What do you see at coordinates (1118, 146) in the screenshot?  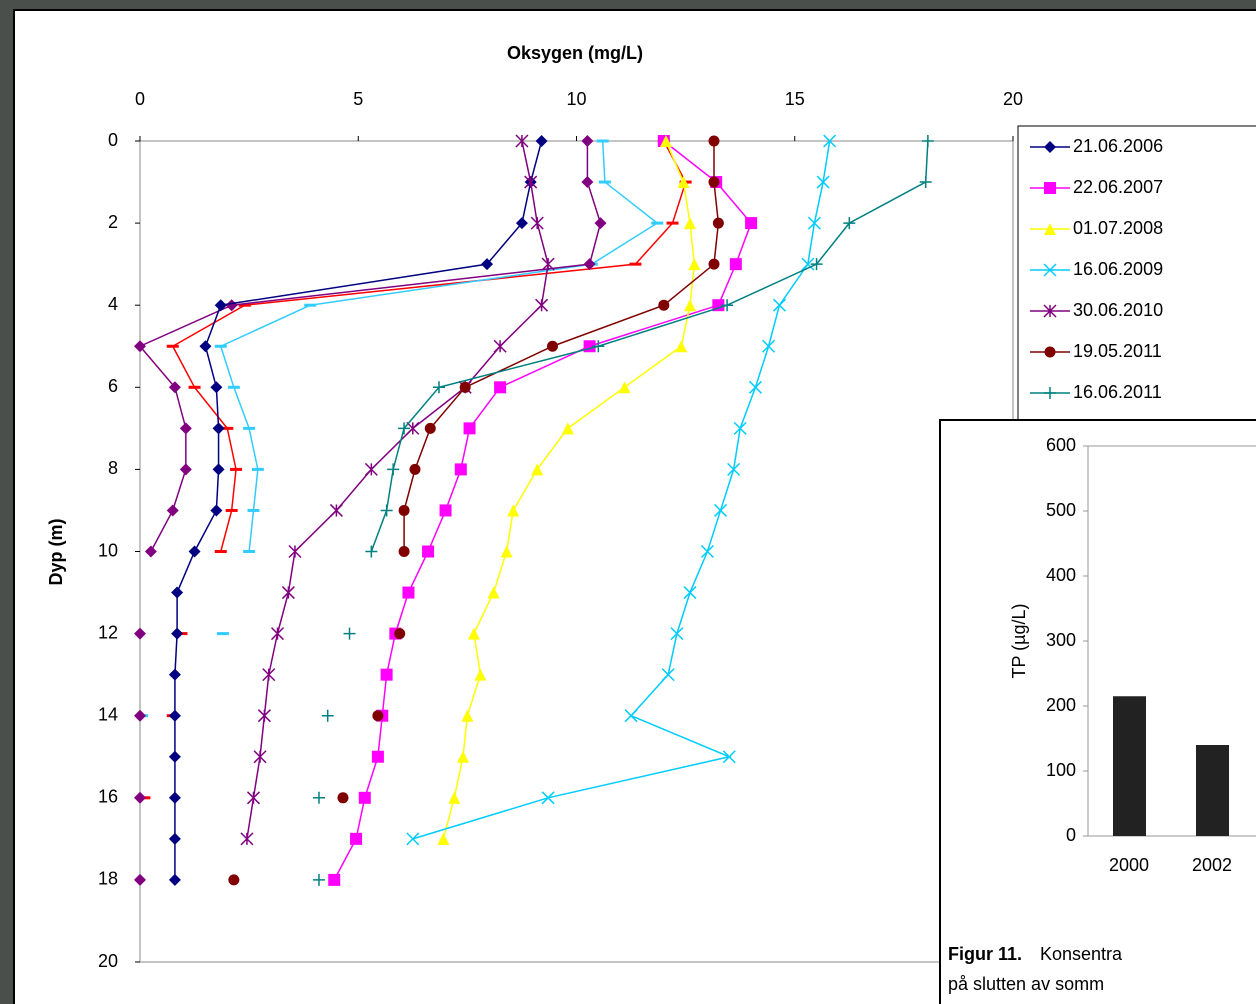 I see `legend-label: 21.06.2006` at bounding box center [1118, 146].